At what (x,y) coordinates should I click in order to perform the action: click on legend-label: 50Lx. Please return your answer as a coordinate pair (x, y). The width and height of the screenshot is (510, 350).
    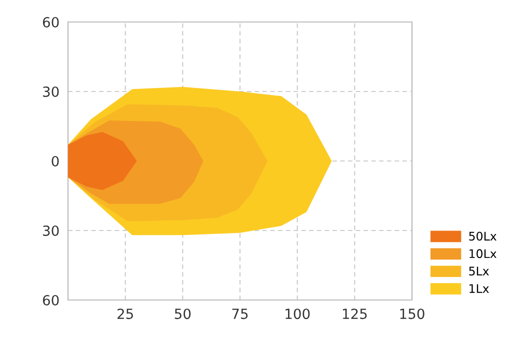
    Looking at the image, I should click on (482, 236).